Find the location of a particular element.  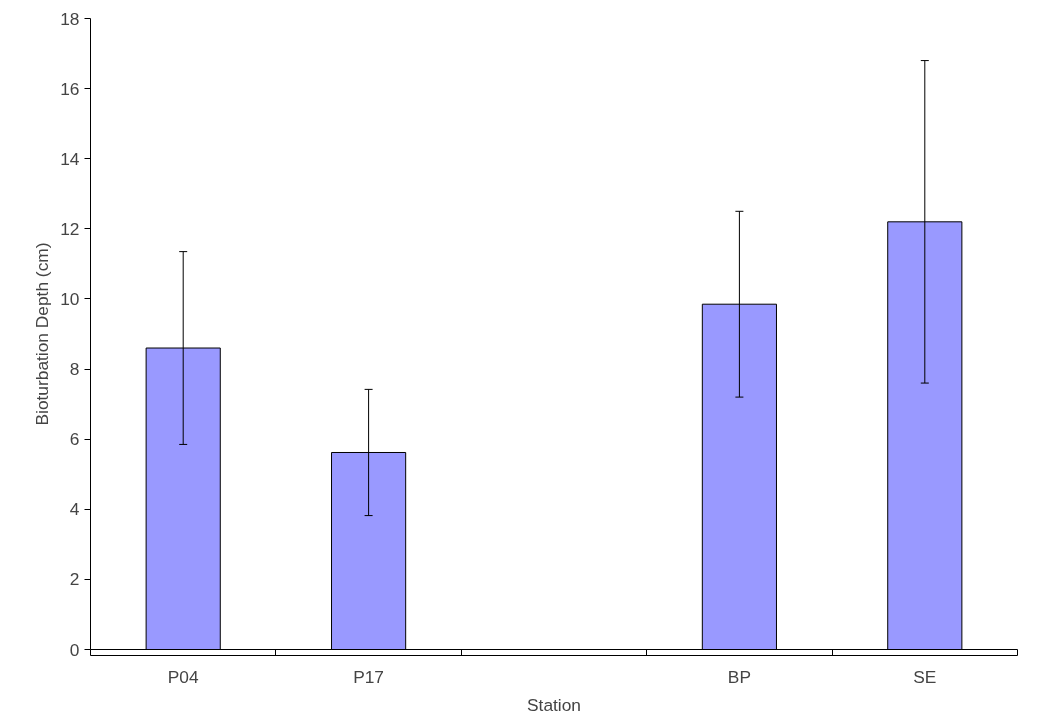

y-tick-label: 8 is located at coordinates (74, 369).